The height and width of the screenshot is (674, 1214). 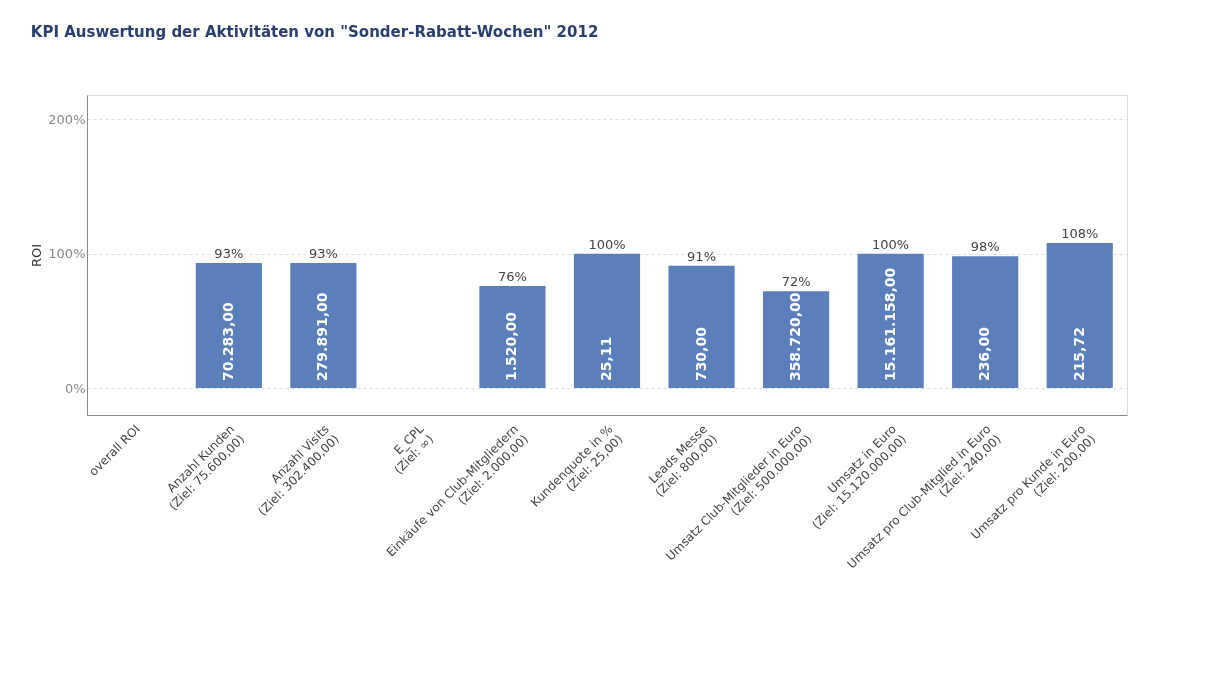 What do you see at coordinates (227, 342) in the screenshot?
I see `annotation: 70.283,00` at bounding box center [227, 342].